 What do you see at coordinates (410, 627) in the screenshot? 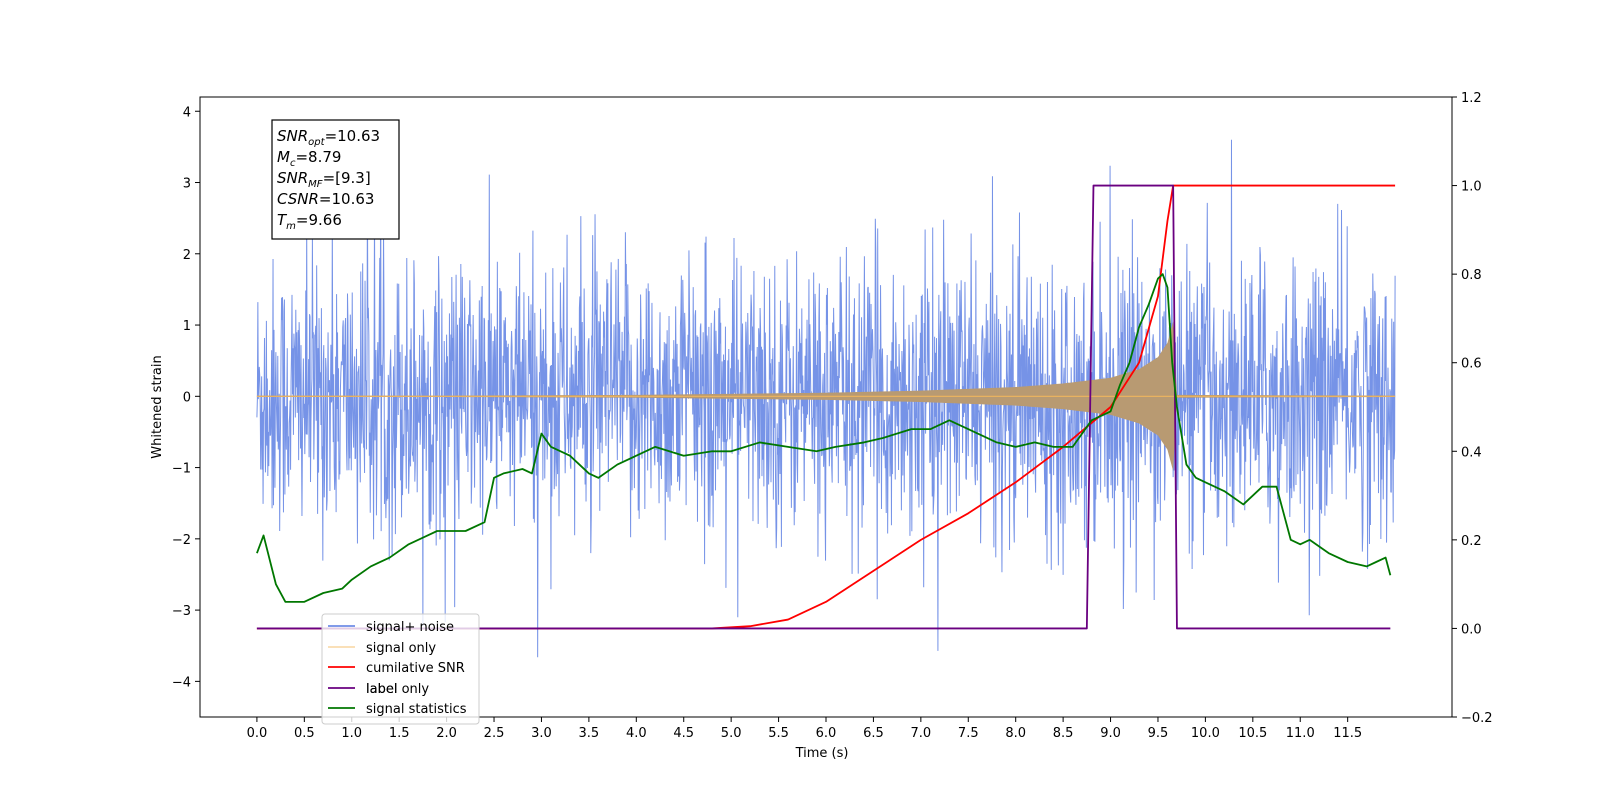
I see `legend-label: signal+ noise` at bounding box center [410, 627].